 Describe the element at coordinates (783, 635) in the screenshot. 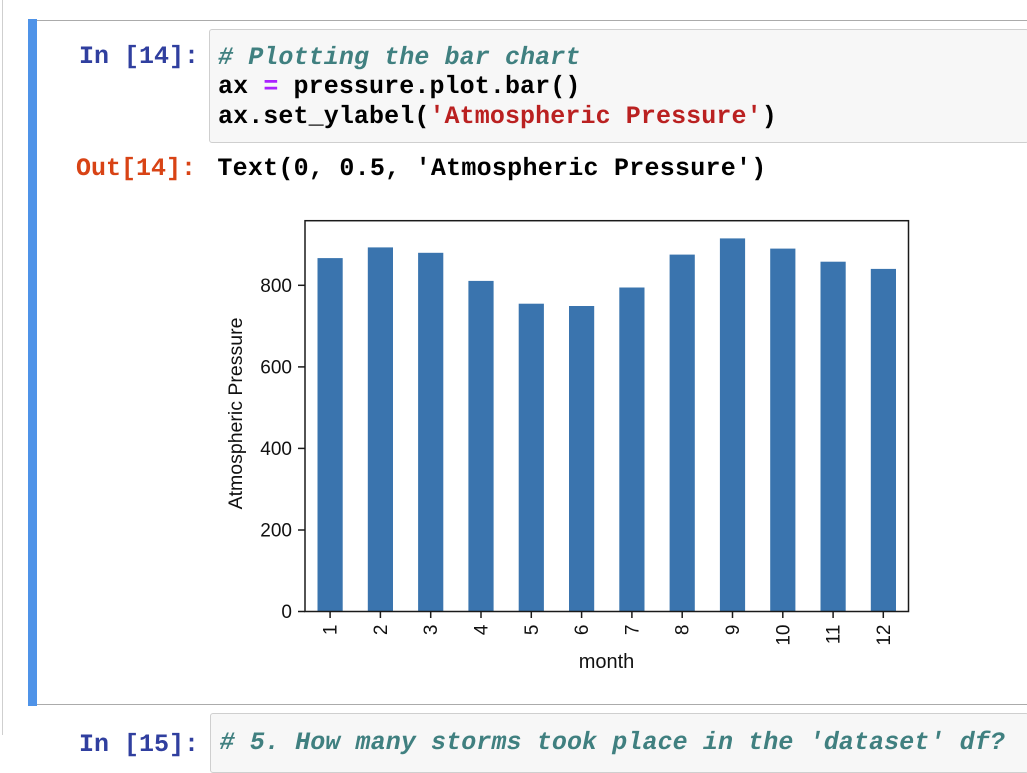

I see `svg-text: 10` at that location.